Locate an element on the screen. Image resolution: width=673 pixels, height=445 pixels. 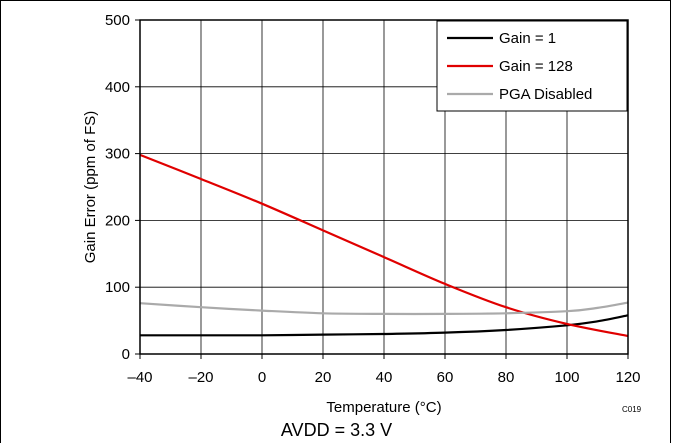
y-axis-label: Gain Error (ppm of FS) is located at coordinates (90, 187).